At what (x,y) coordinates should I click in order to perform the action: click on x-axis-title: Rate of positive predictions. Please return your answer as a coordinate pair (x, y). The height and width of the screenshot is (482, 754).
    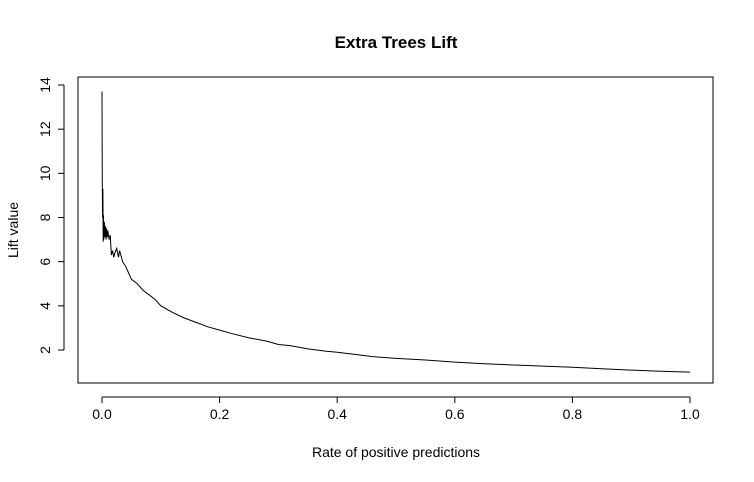
    Looking at the image, I should click on (396, 452).